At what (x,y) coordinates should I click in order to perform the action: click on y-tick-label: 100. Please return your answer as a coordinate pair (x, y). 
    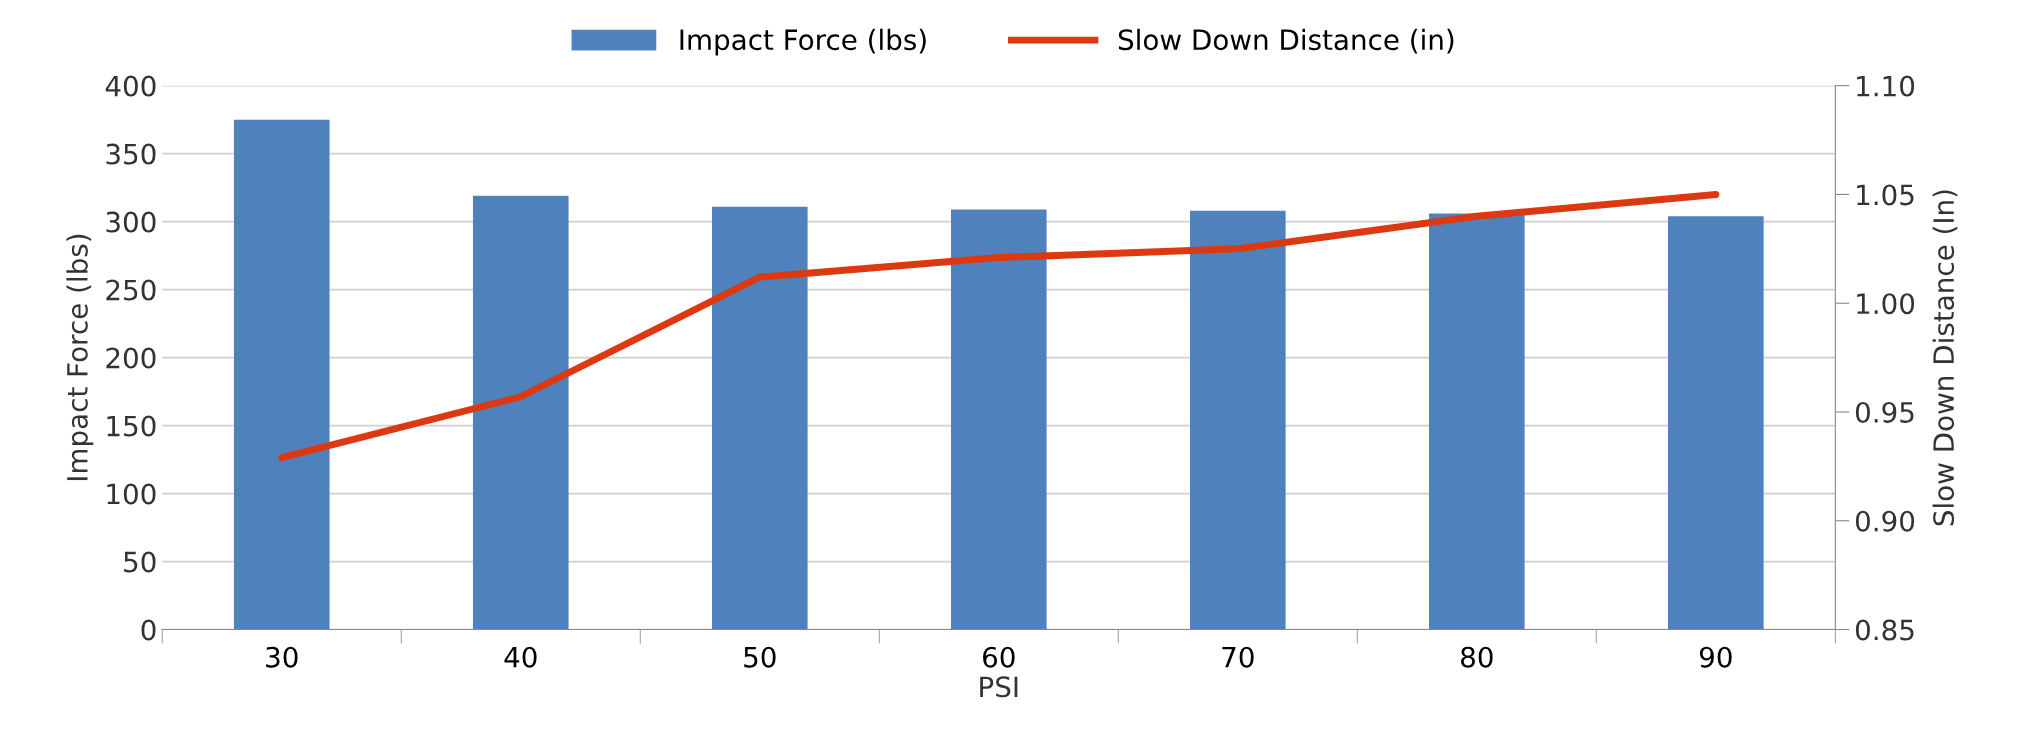
    Looking at the image, I should click on (131, 494).